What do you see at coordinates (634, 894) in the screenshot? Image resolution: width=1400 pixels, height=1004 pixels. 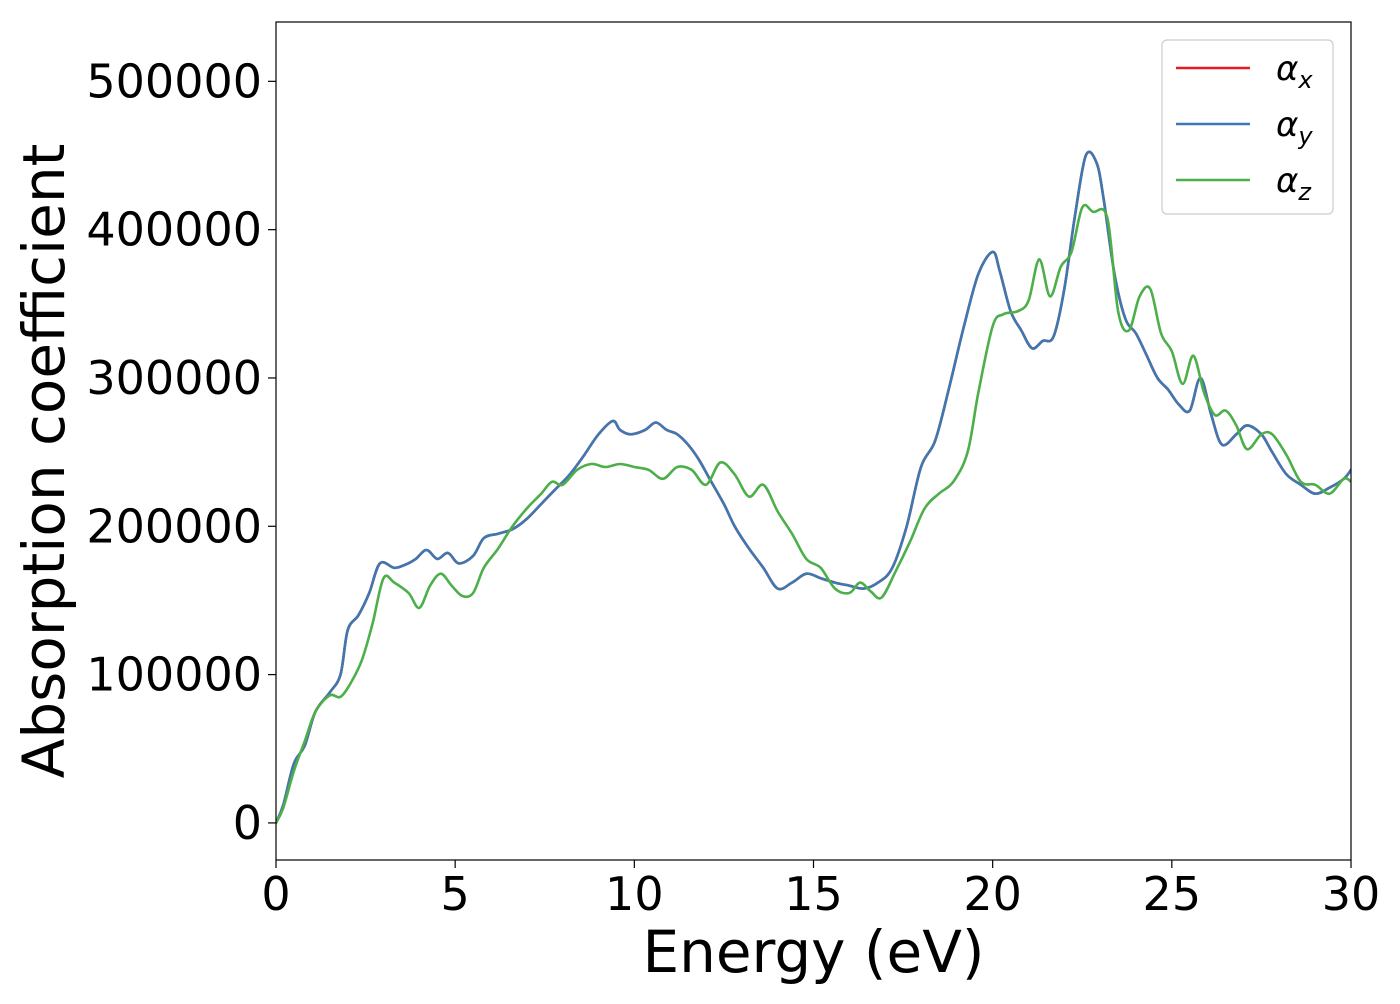 I see `x-tick-label: 10` at bounding box center [634, 894].